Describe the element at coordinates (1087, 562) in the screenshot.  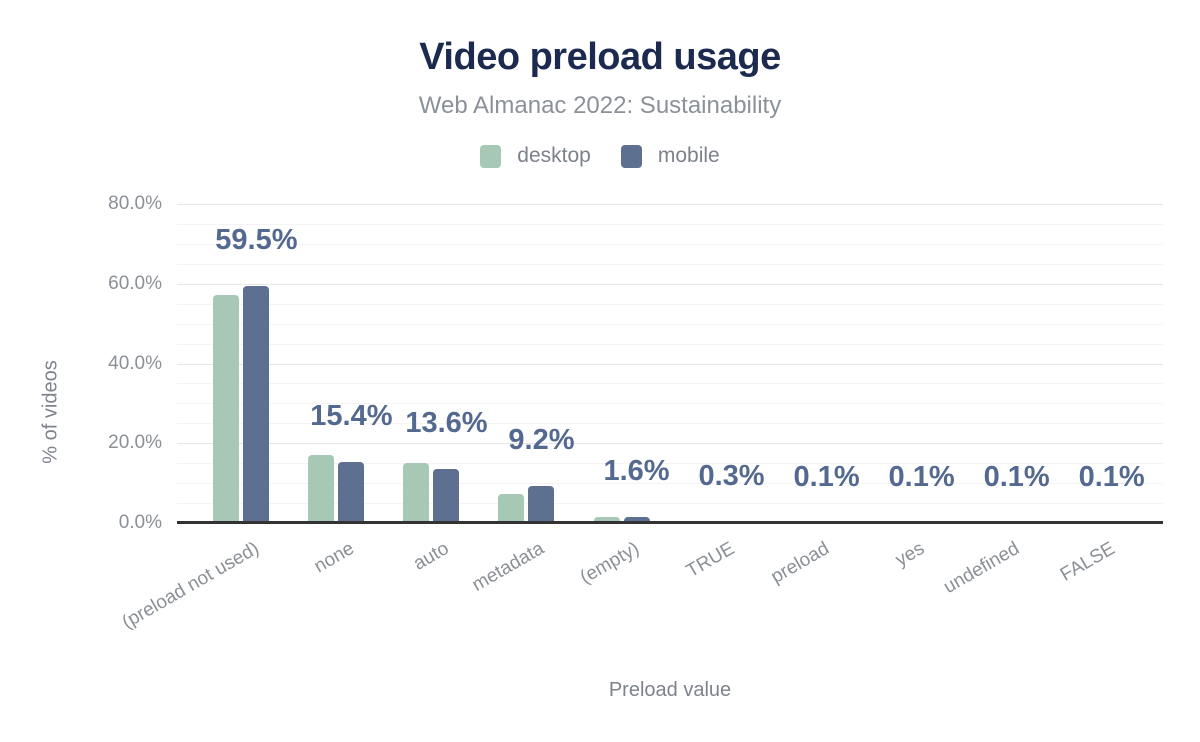
I see `x-category-label: FALSE` at that location.